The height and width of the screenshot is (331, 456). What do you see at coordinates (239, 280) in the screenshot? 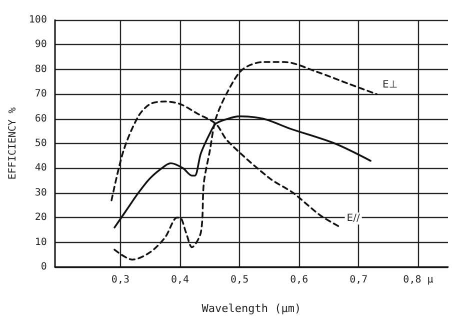
I see `x-tick-label: 0,5` at bounding box center [239, 280].